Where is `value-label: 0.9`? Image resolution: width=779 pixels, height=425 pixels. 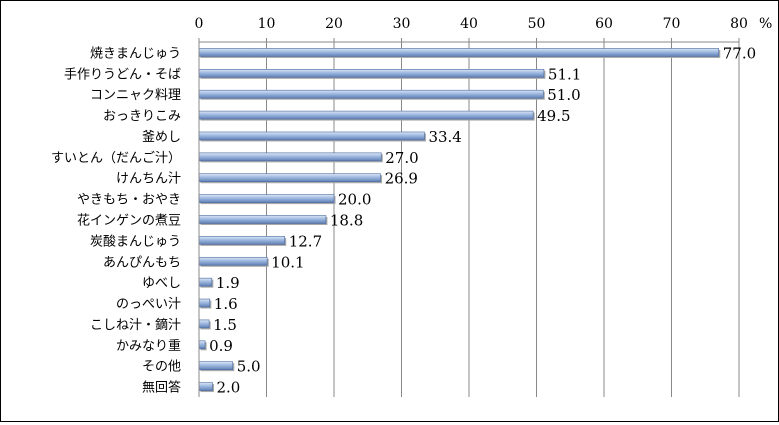 value-label: 0.9 is located at coordinates (221, 346).